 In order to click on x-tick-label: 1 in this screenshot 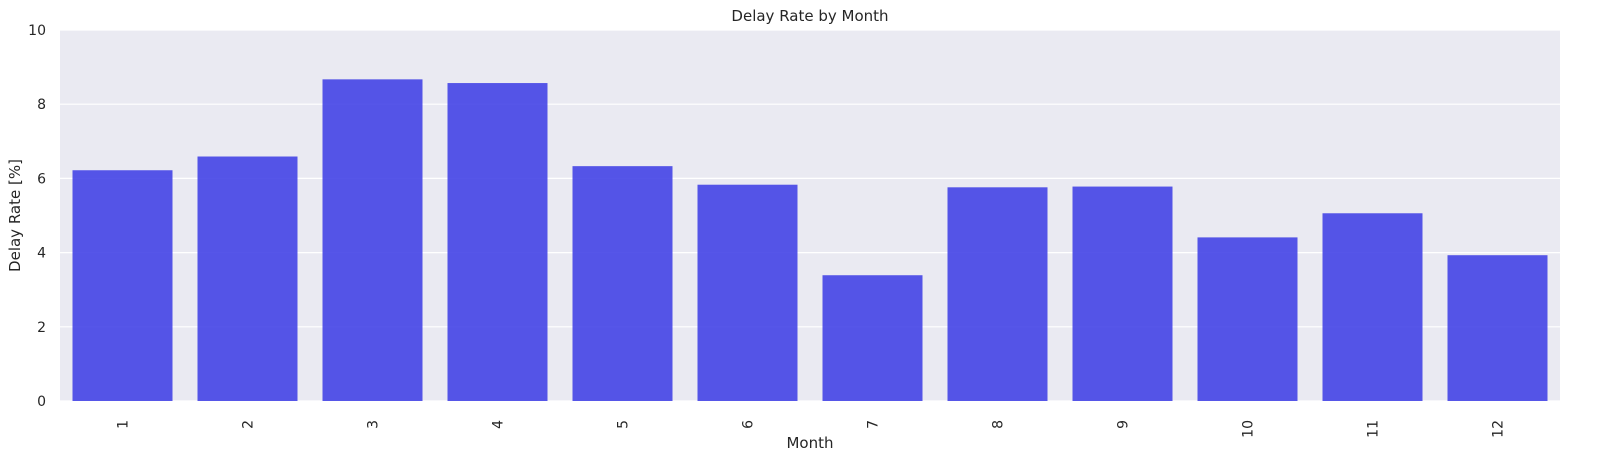, I will do `click(124, 424)`.